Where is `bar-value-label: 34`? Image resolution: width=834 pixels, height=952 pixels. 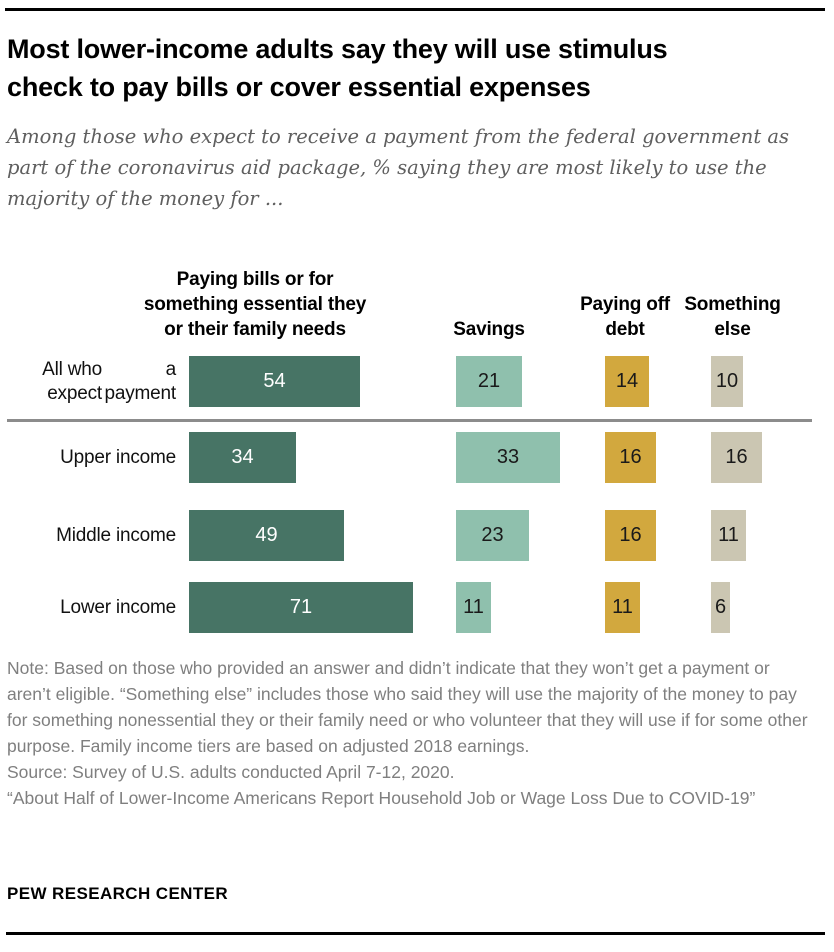 bar-value-label: 34 is located at coordinates (242, 457).